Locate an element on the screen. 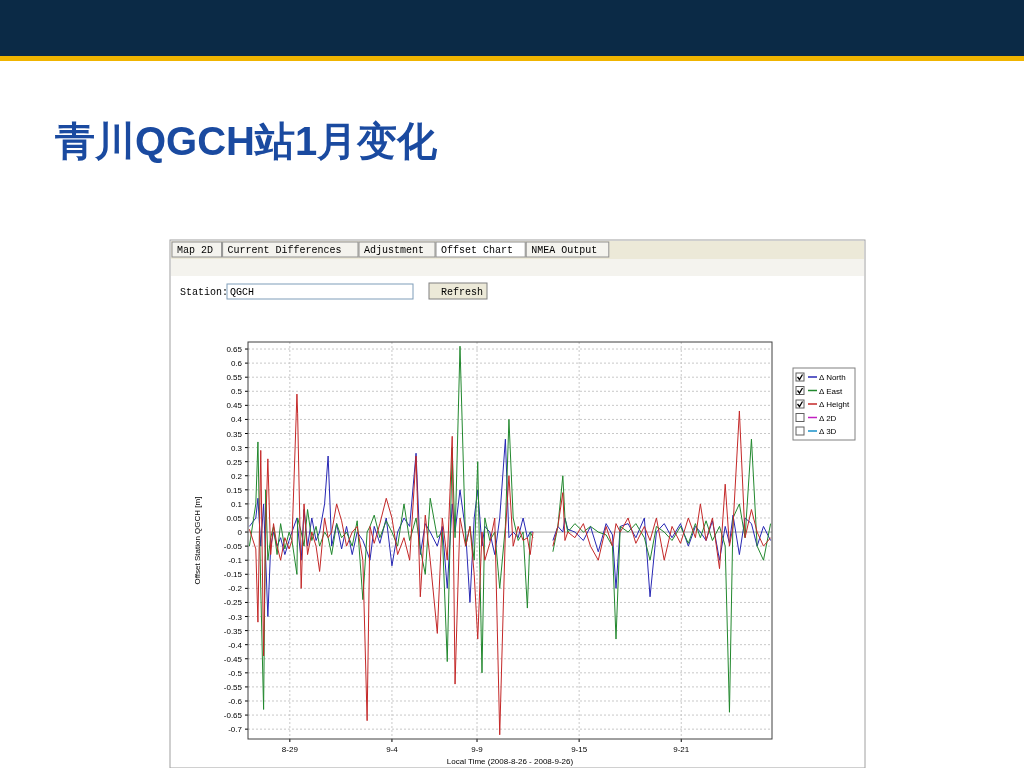 The image size is (1024, 768). text: Offset Chart is located at coordinates (477, 250).